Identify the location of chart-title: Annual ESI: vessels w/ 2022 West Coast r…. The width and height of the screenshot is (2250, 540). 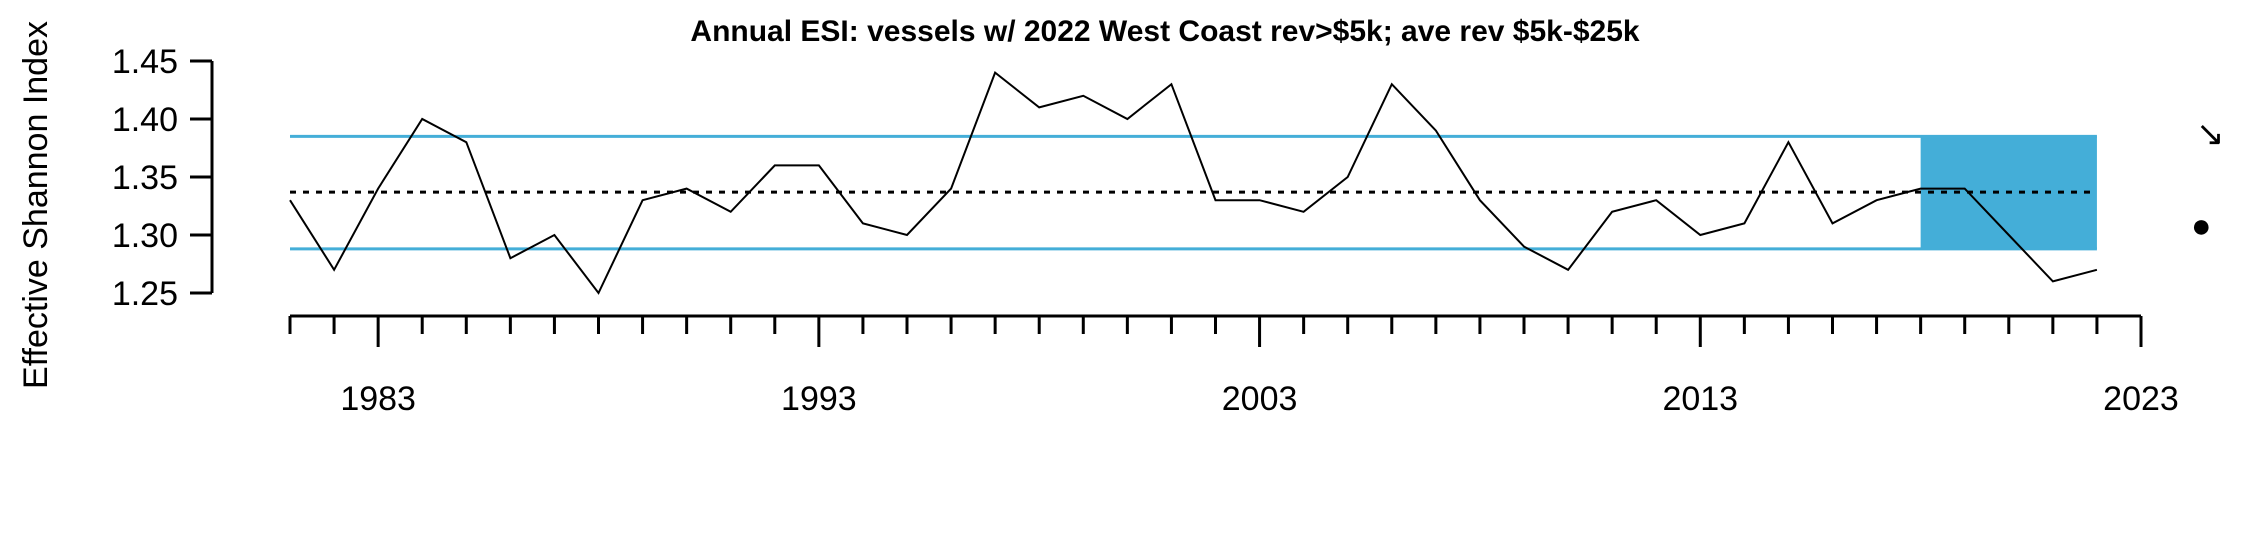
(1164, 31).